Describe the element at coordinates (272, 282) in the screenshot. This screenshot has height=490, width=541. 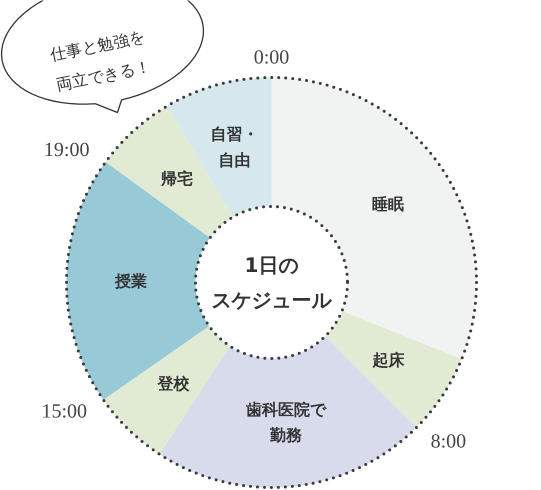
I see `text: 1日のスケジュール` at that location.